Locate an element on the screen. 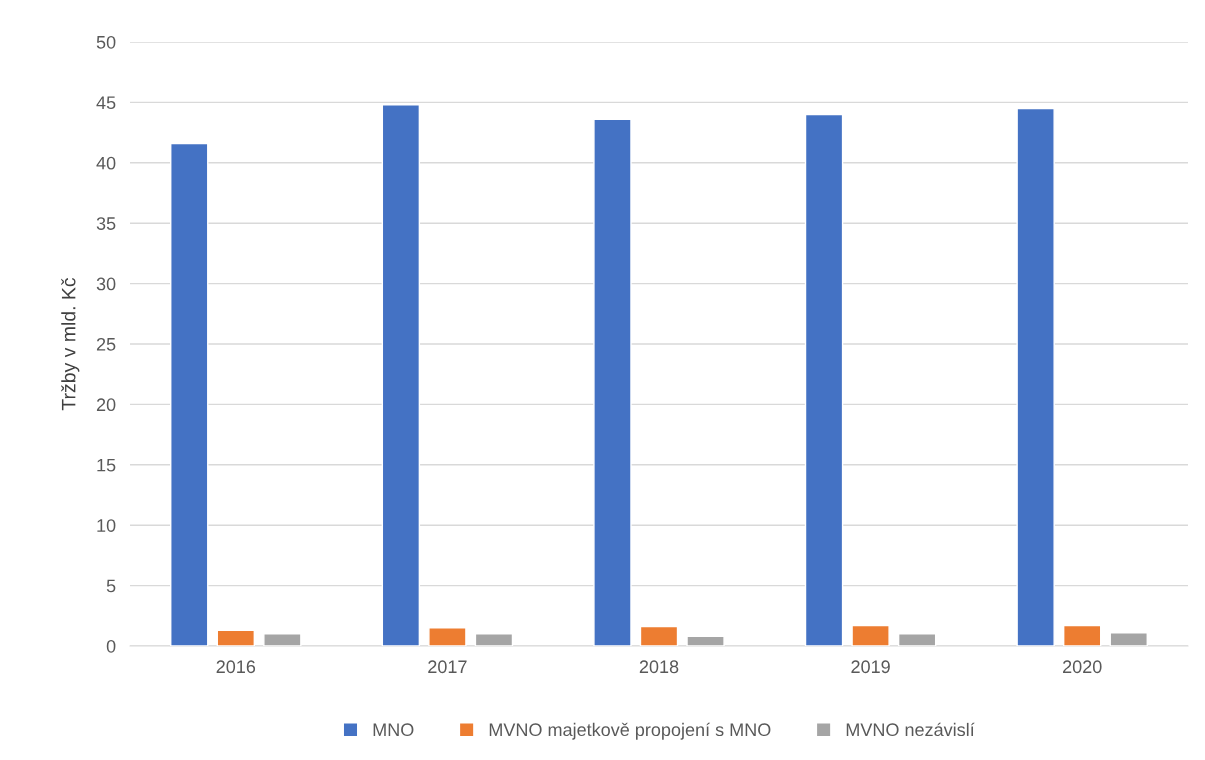 Image resolution: width=1205 pixels, height=760 pixels. x-tick-label: 2016 is located at coordinates (236, 667).